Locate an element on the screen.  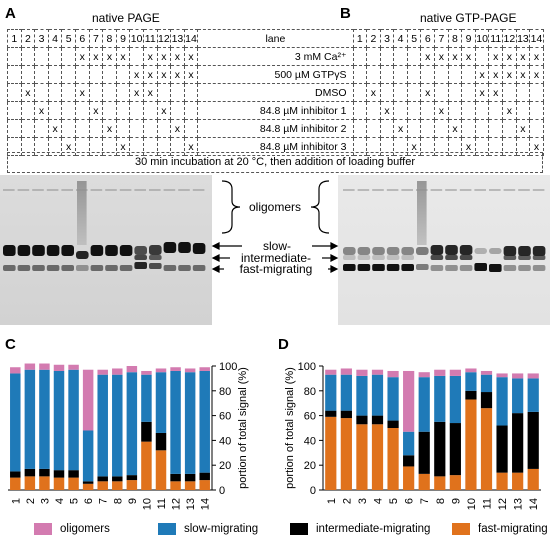
y-tick-label: 60 is located at coordinates (310, 417).